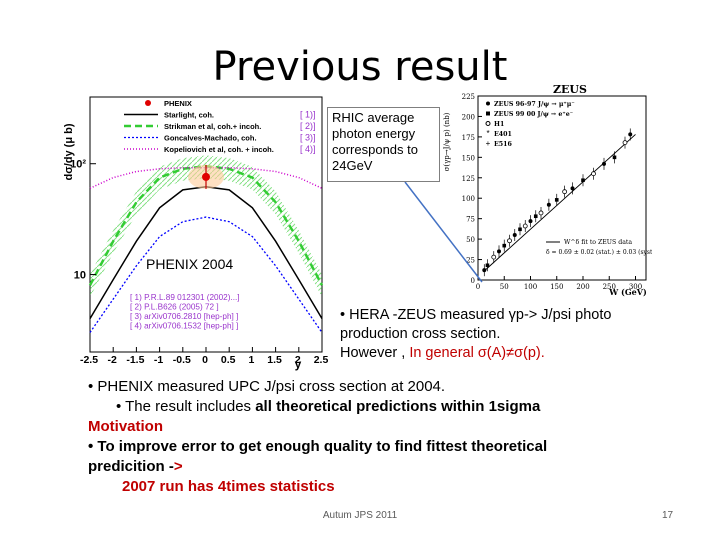 The image size is (720, 540). I want to click on reference-entry: [ 1) P.R.L.89 012301 (2002)...], so click(185, 297).